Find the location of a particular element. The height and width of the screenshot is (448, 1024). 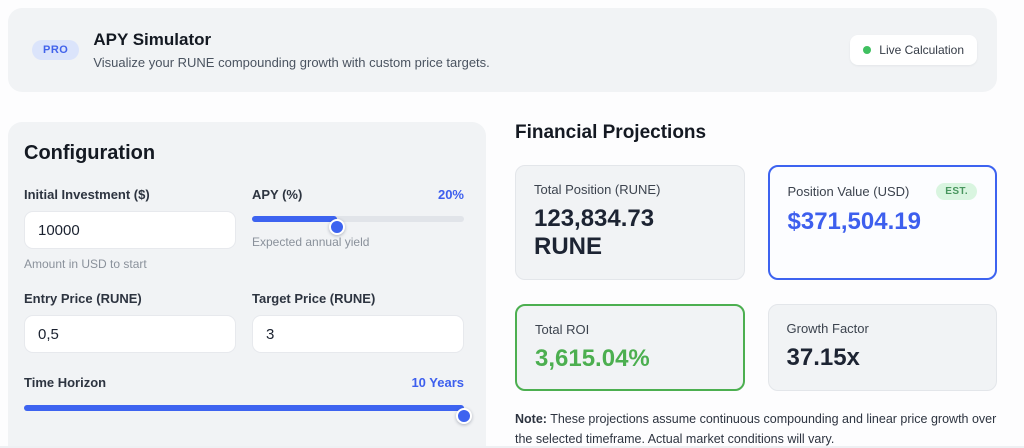

time-horizon-slider is located at coordinates (248, 412).